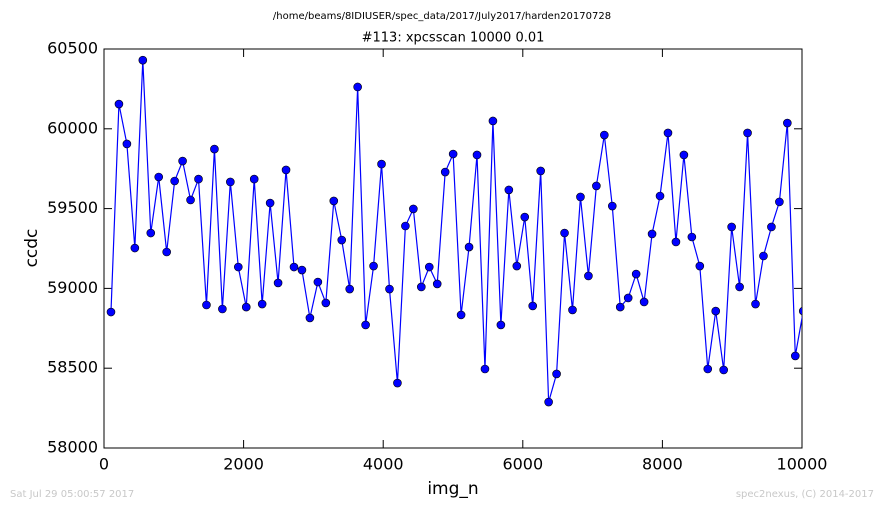  Describe the element at coordinates (453, 38) in the screenshot. I see `chart-title: #113: xpcsscan 10000 0.01` at that location.